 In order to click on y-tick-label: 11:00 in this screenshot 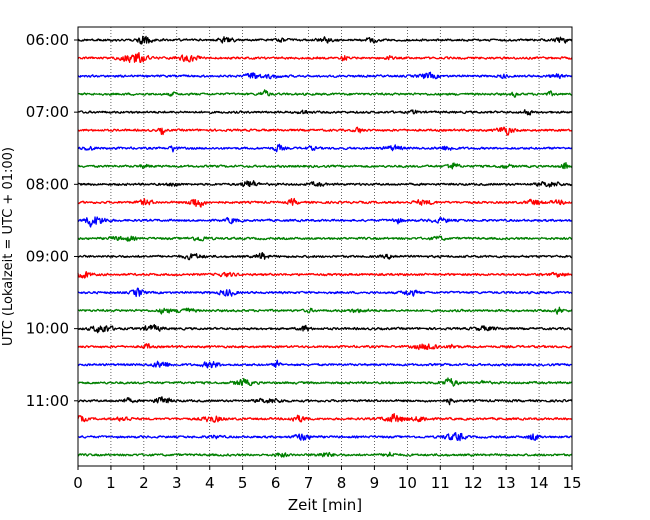, I will do `click(47, 401)`.